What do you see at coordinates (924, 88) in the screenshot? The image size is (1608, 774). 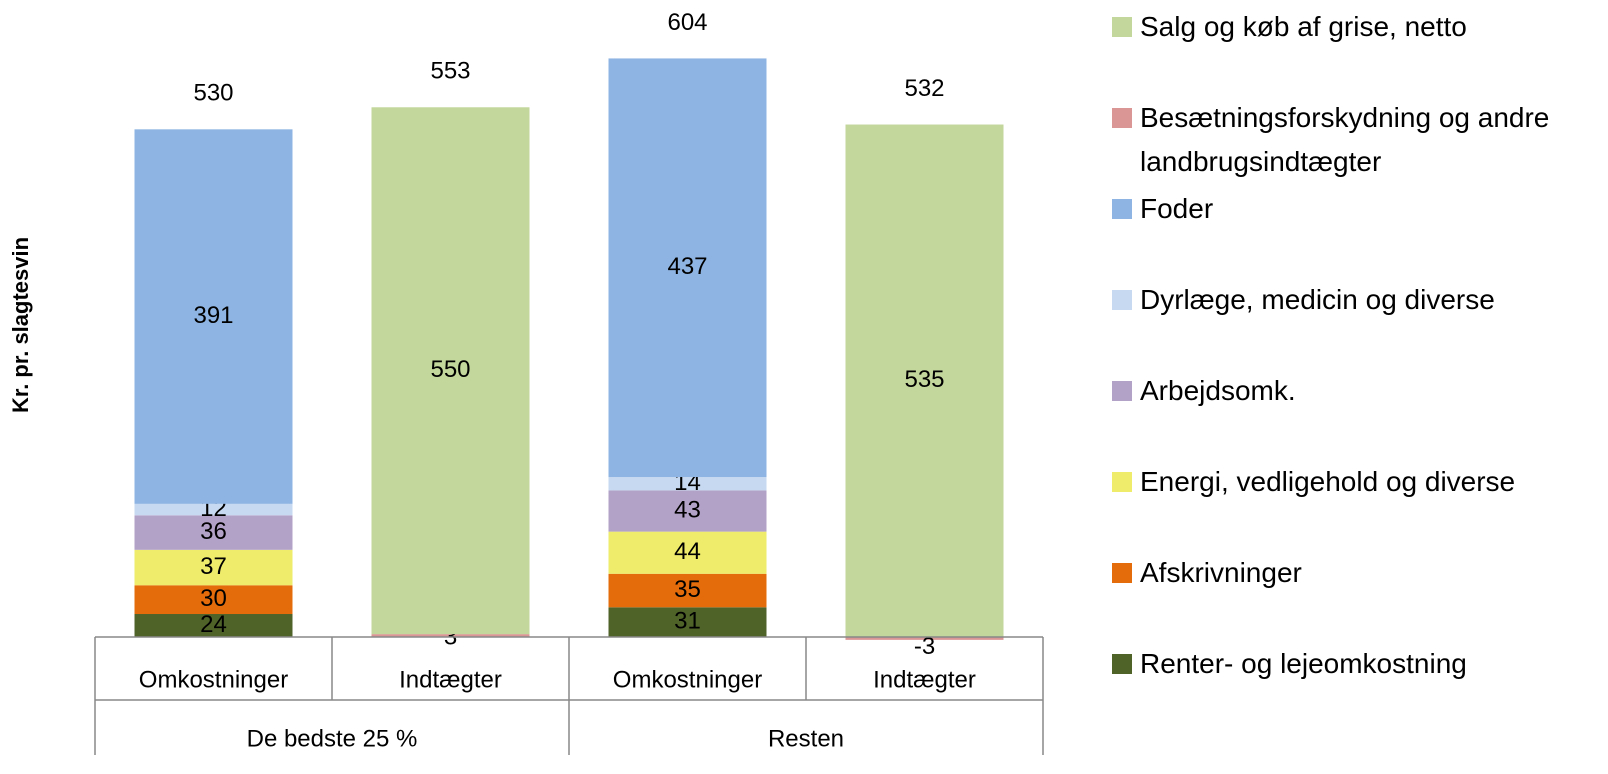 I see `total-label: 532` at bounding box center [924, 88].